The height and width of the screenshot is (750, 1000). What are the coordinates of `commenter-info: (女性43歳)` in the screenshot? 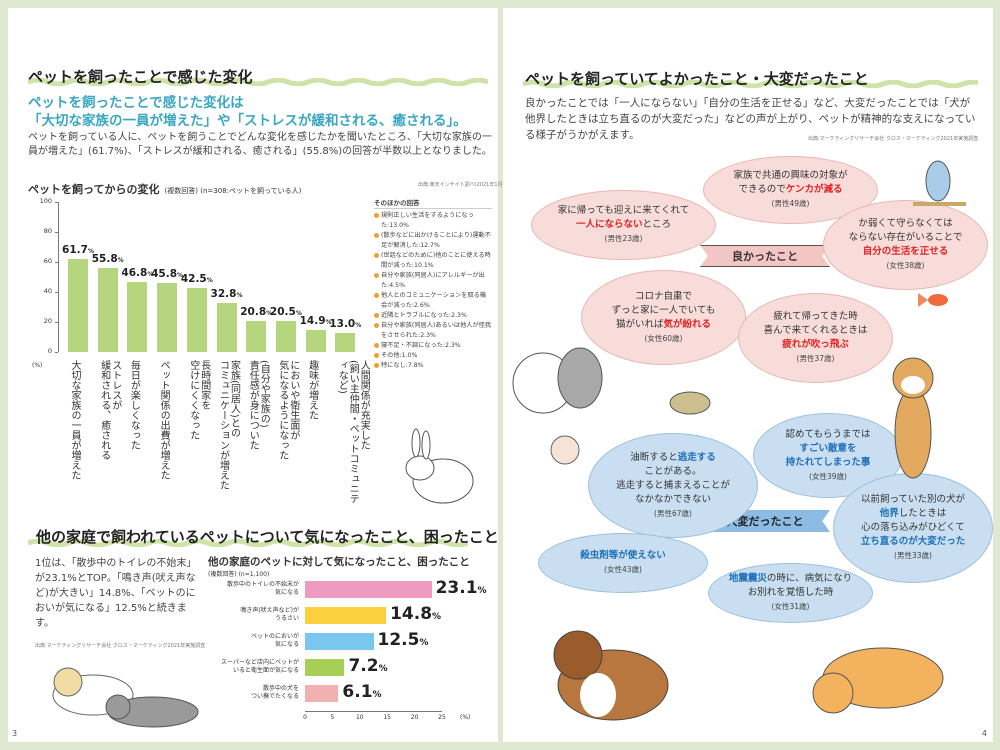 It's located at (623, 569).